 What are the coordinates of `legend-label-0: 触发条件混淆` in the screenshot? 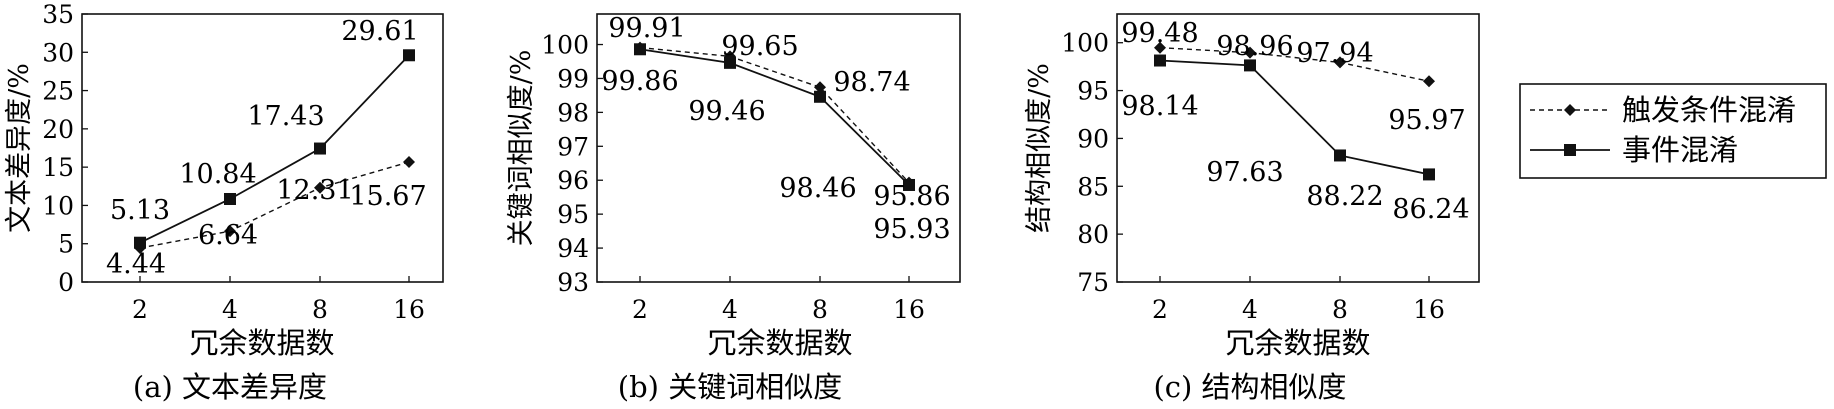 It's located at (1709, 110).